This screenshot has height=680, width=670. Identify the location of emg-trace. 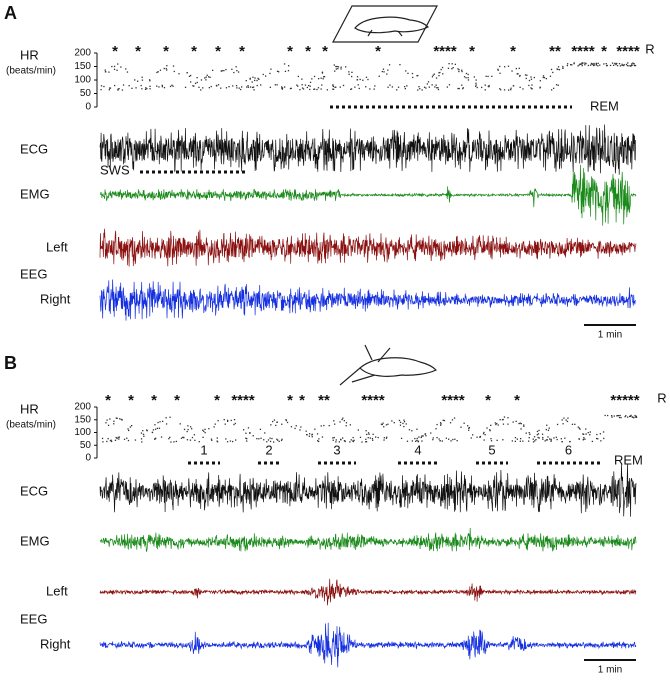
(368, 540).